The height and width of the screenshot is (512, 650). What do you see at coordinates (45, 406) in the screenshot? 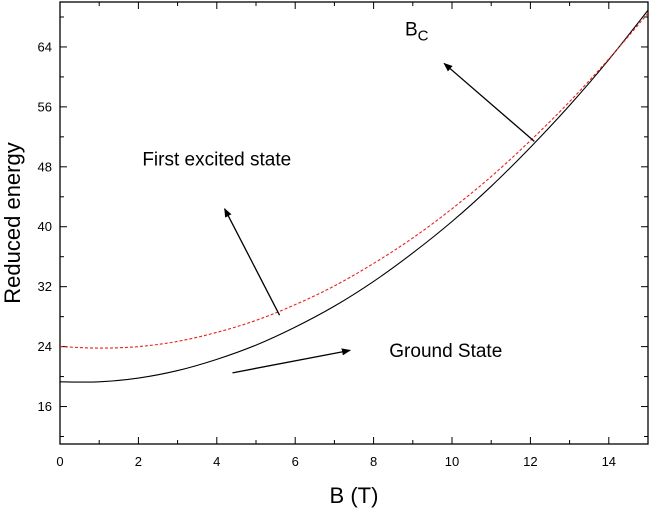
I see `y-tick-label: 16` at bounding box center [45, 406].